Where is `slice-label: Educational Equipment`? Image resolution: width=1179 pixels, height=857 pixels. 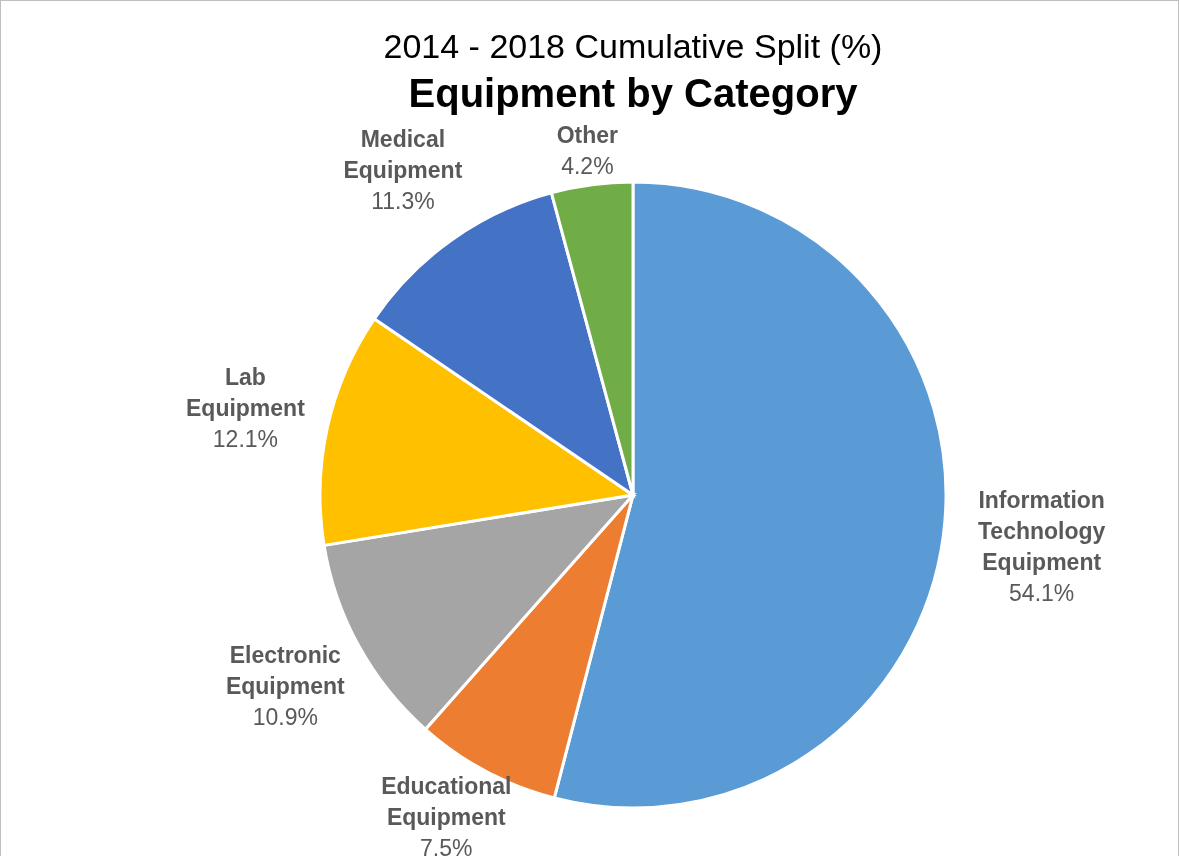 slice-label: Educational Equipment is located at coordinates (446, 801).